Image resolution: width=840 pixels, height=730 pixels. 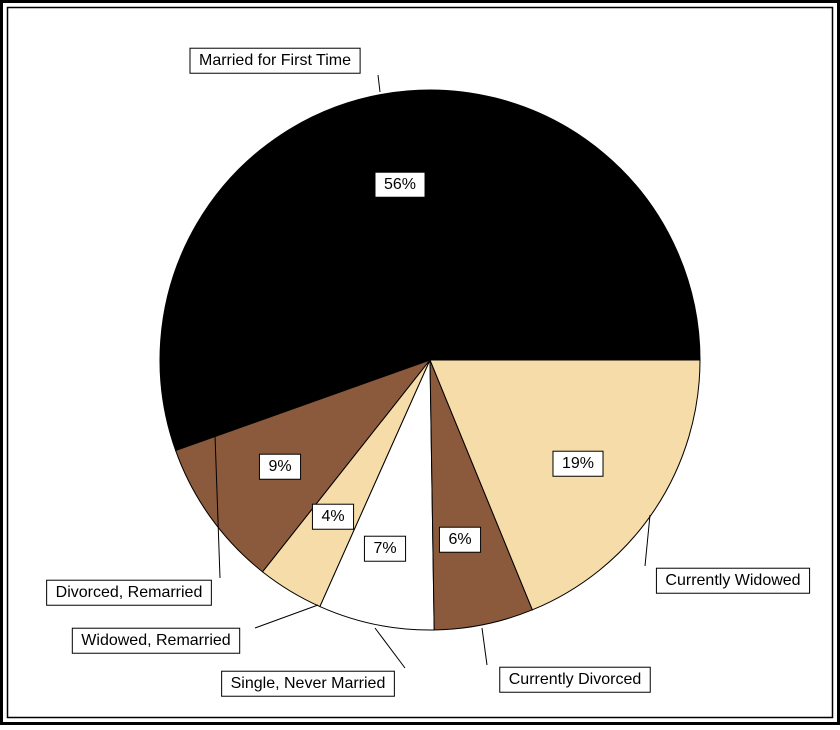 I want to click on category-label: Widowed, Remarried, so click(x=155, y=640).